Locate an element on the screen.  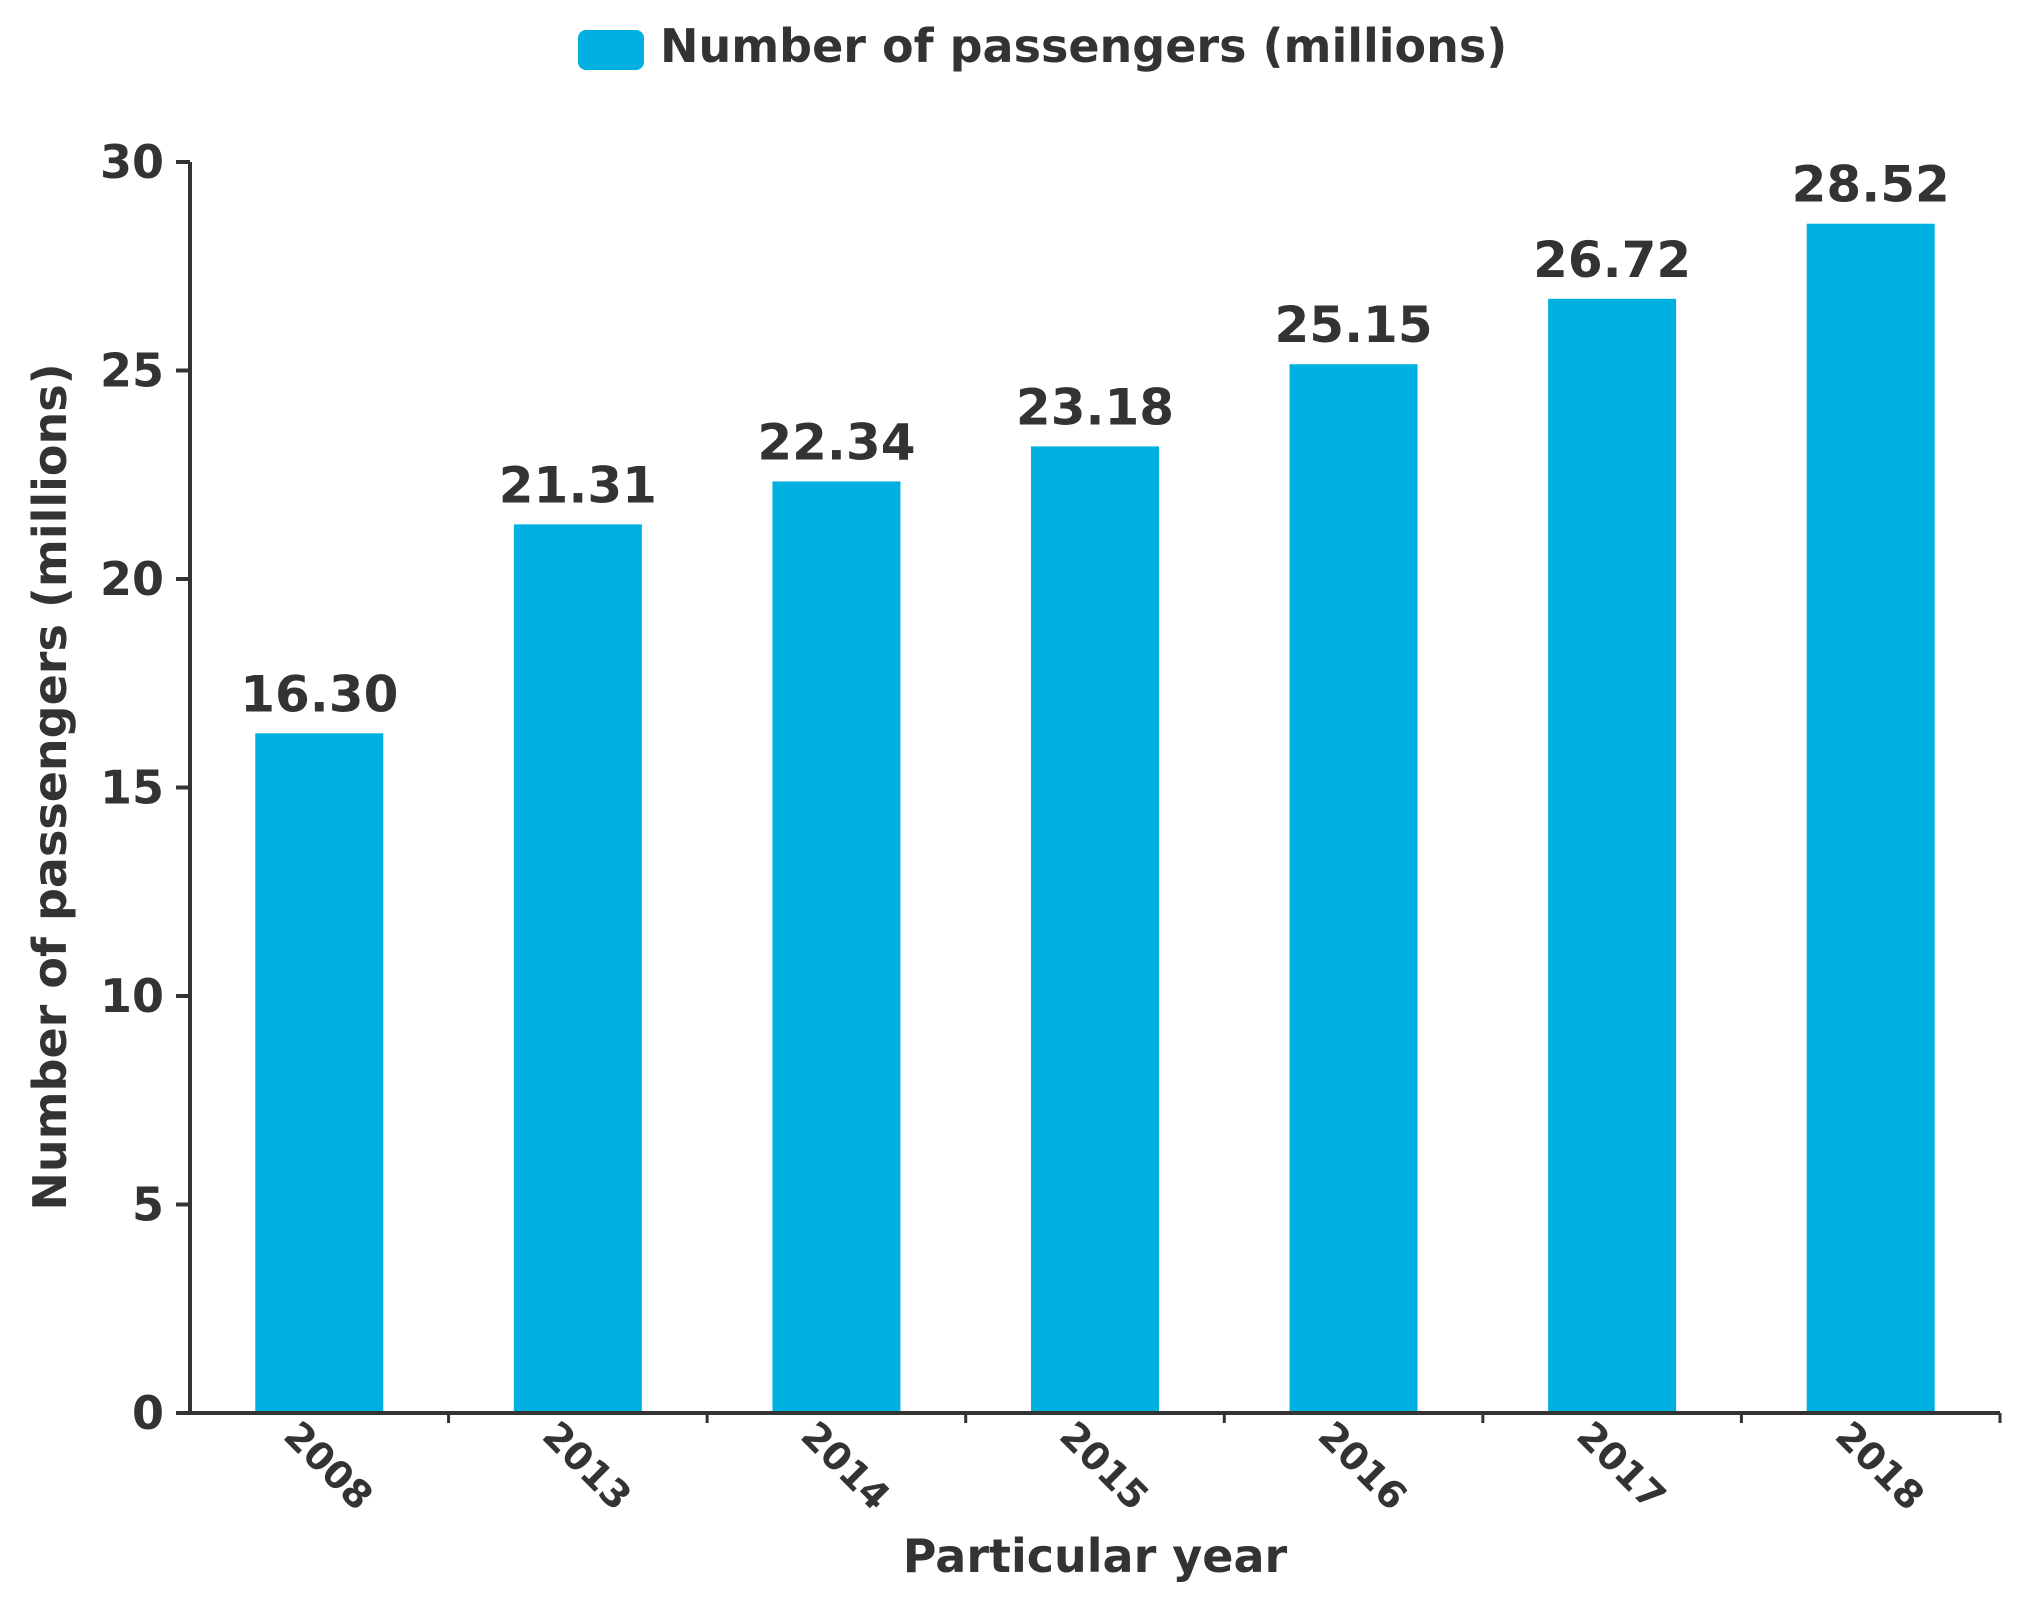
y-tick-label: 25 is located at coordinates (132, 371).